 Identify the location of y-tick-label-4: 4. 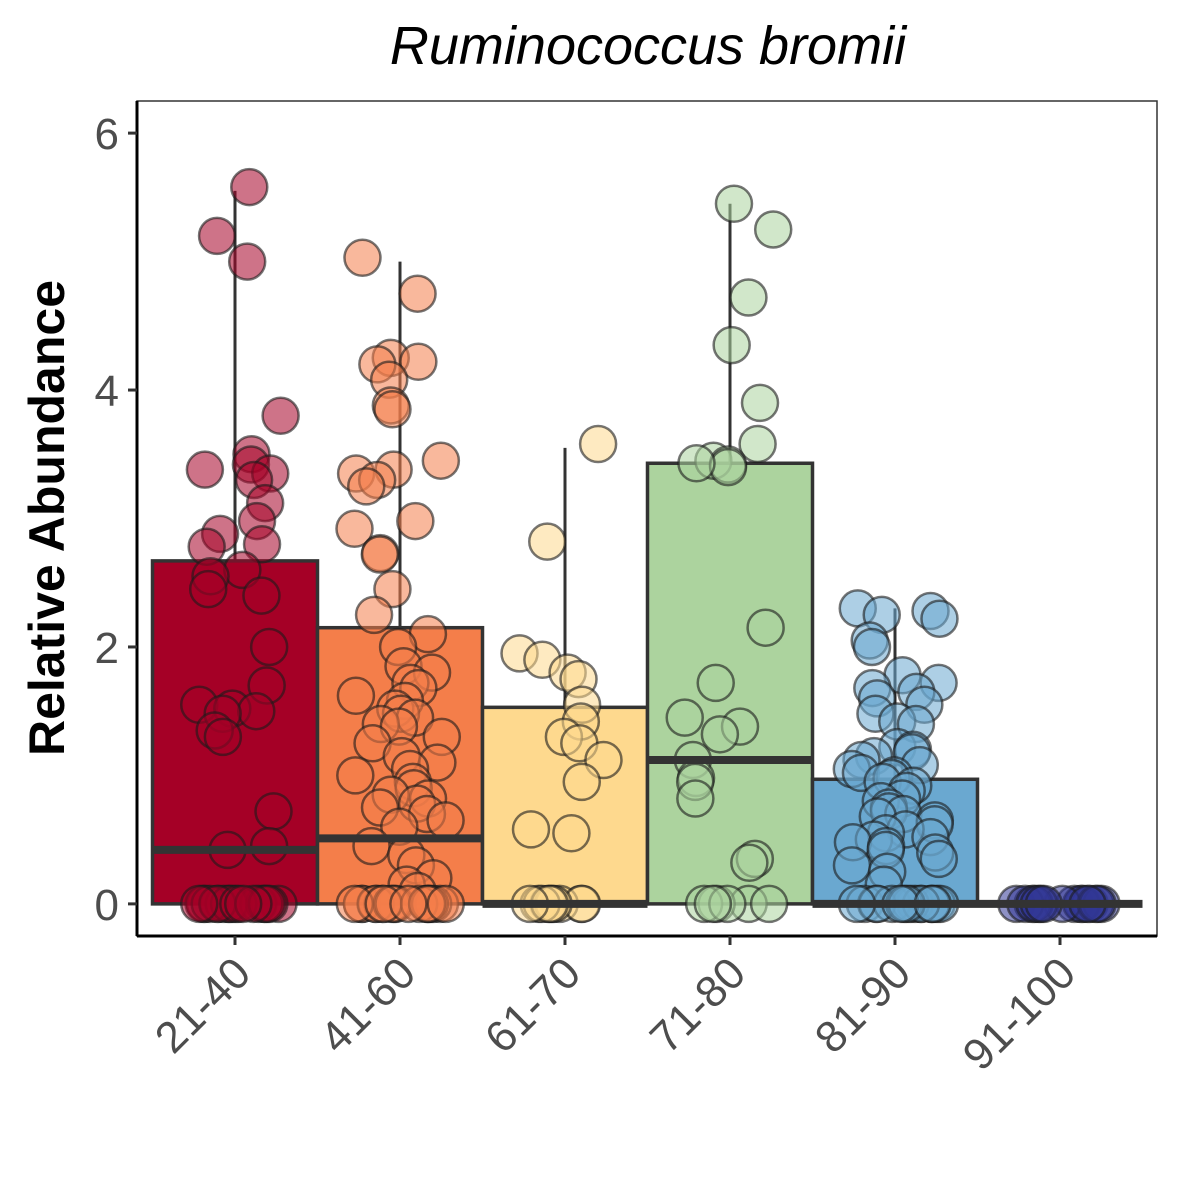
(107, 391).